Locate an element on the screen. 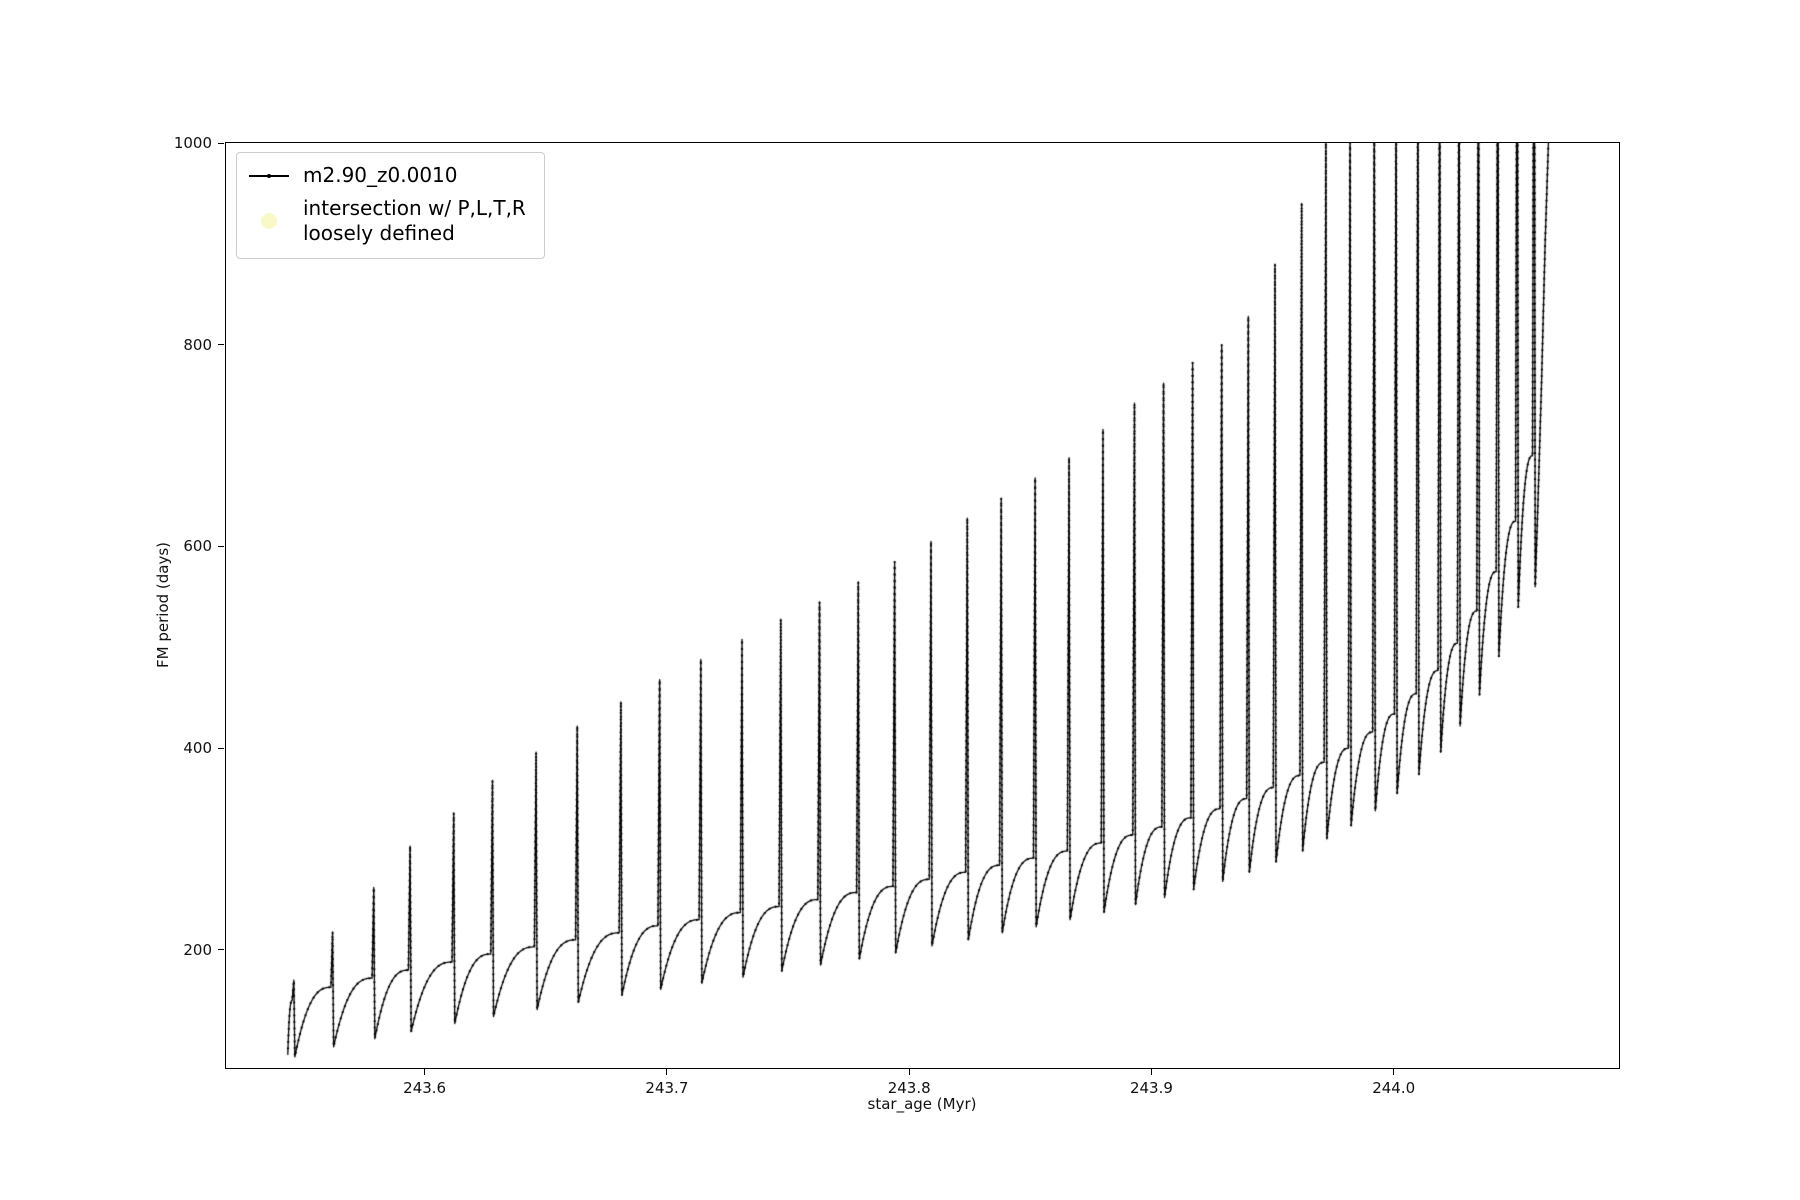 The width and height of the screenshot is (1800, 1200). x-tick-label: 243.7 is located at coordinates (667, 1088).